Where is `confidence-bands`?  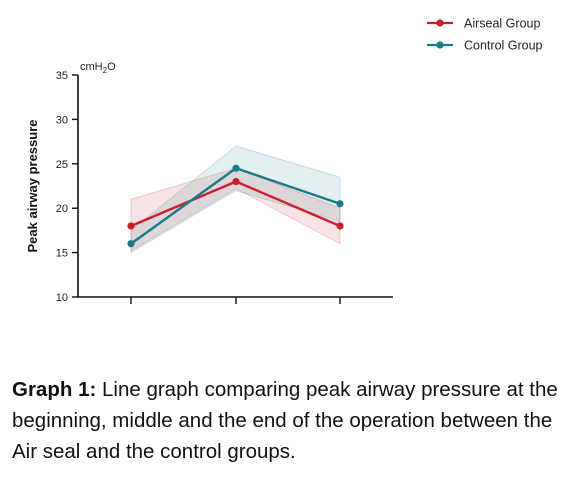 confidence-bands is located at coordinates (235, 199).